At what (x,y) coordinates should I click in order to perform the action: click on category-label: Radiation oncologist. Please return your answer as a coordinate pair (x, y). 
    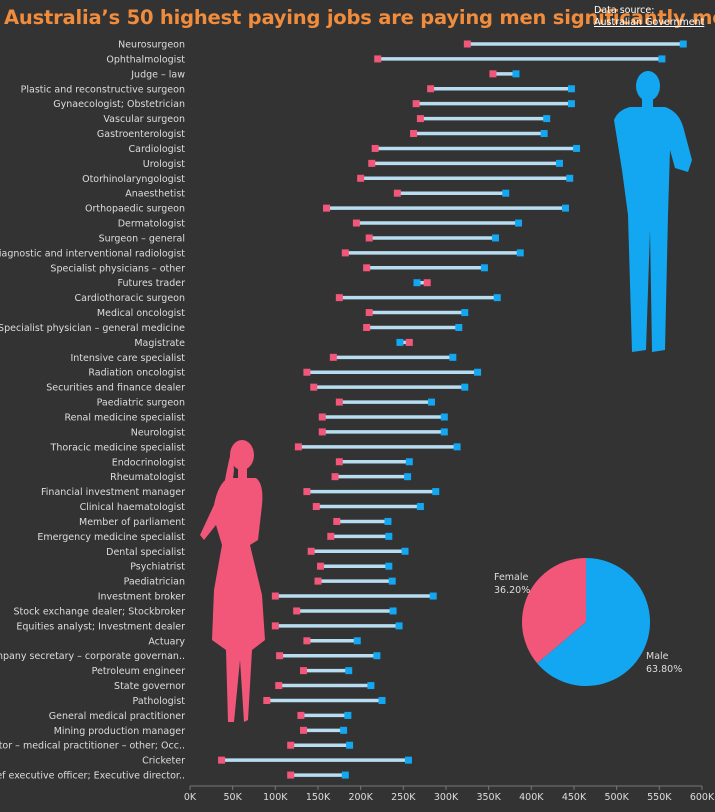
    Looking at the image, I should click on (136, 373).